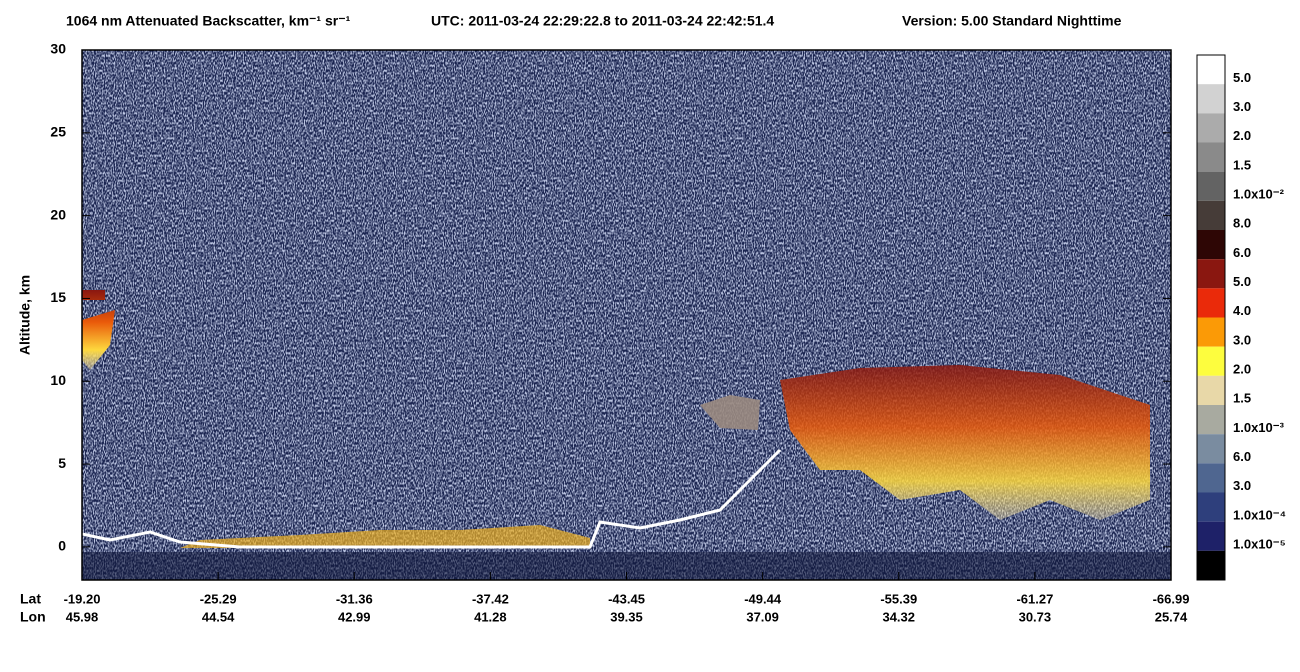 The height and width of the screenshot is (672, 1300). What do you see at coordinates (626, 616) in the screenshot?
I see `lon-label: 39.35` at bounding box center [626, 616].